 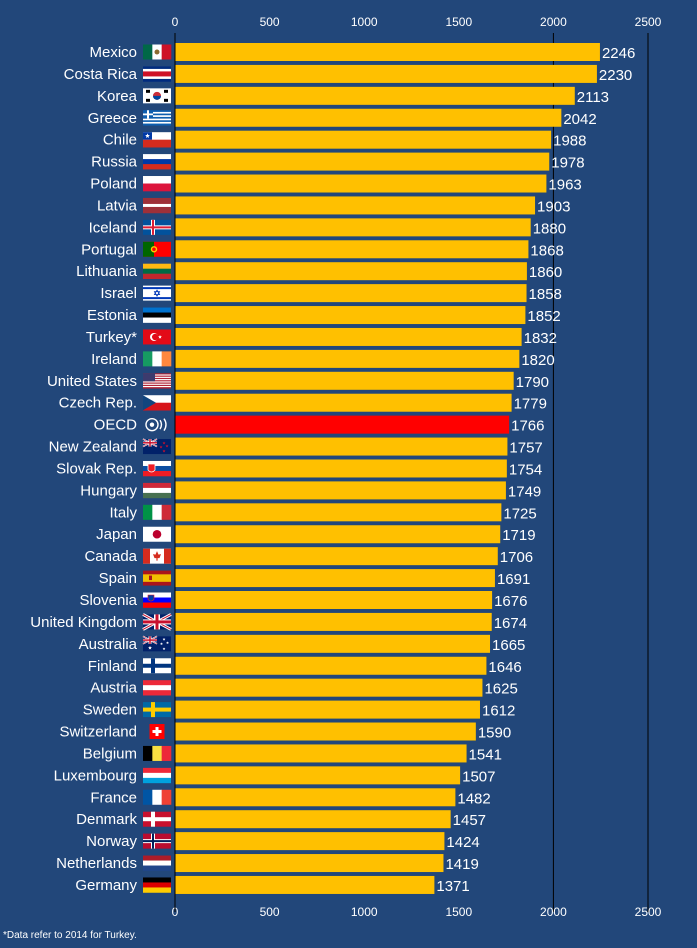 What do you see at coordinates (101, 74) in the screenshot?
I see `category-label: Costa Rica` at bounding box center [101, 74].